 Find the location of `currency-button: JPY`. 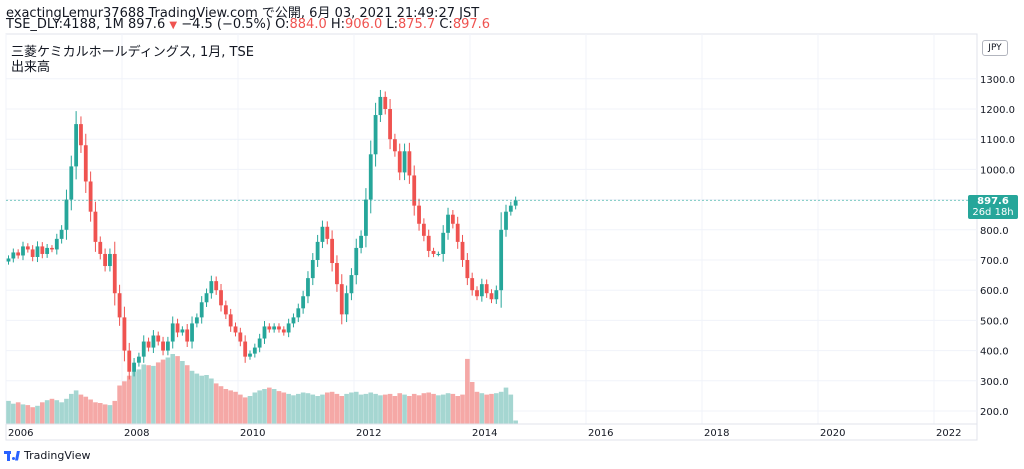

currency-button: JPY is located at coordinates (995, 48).